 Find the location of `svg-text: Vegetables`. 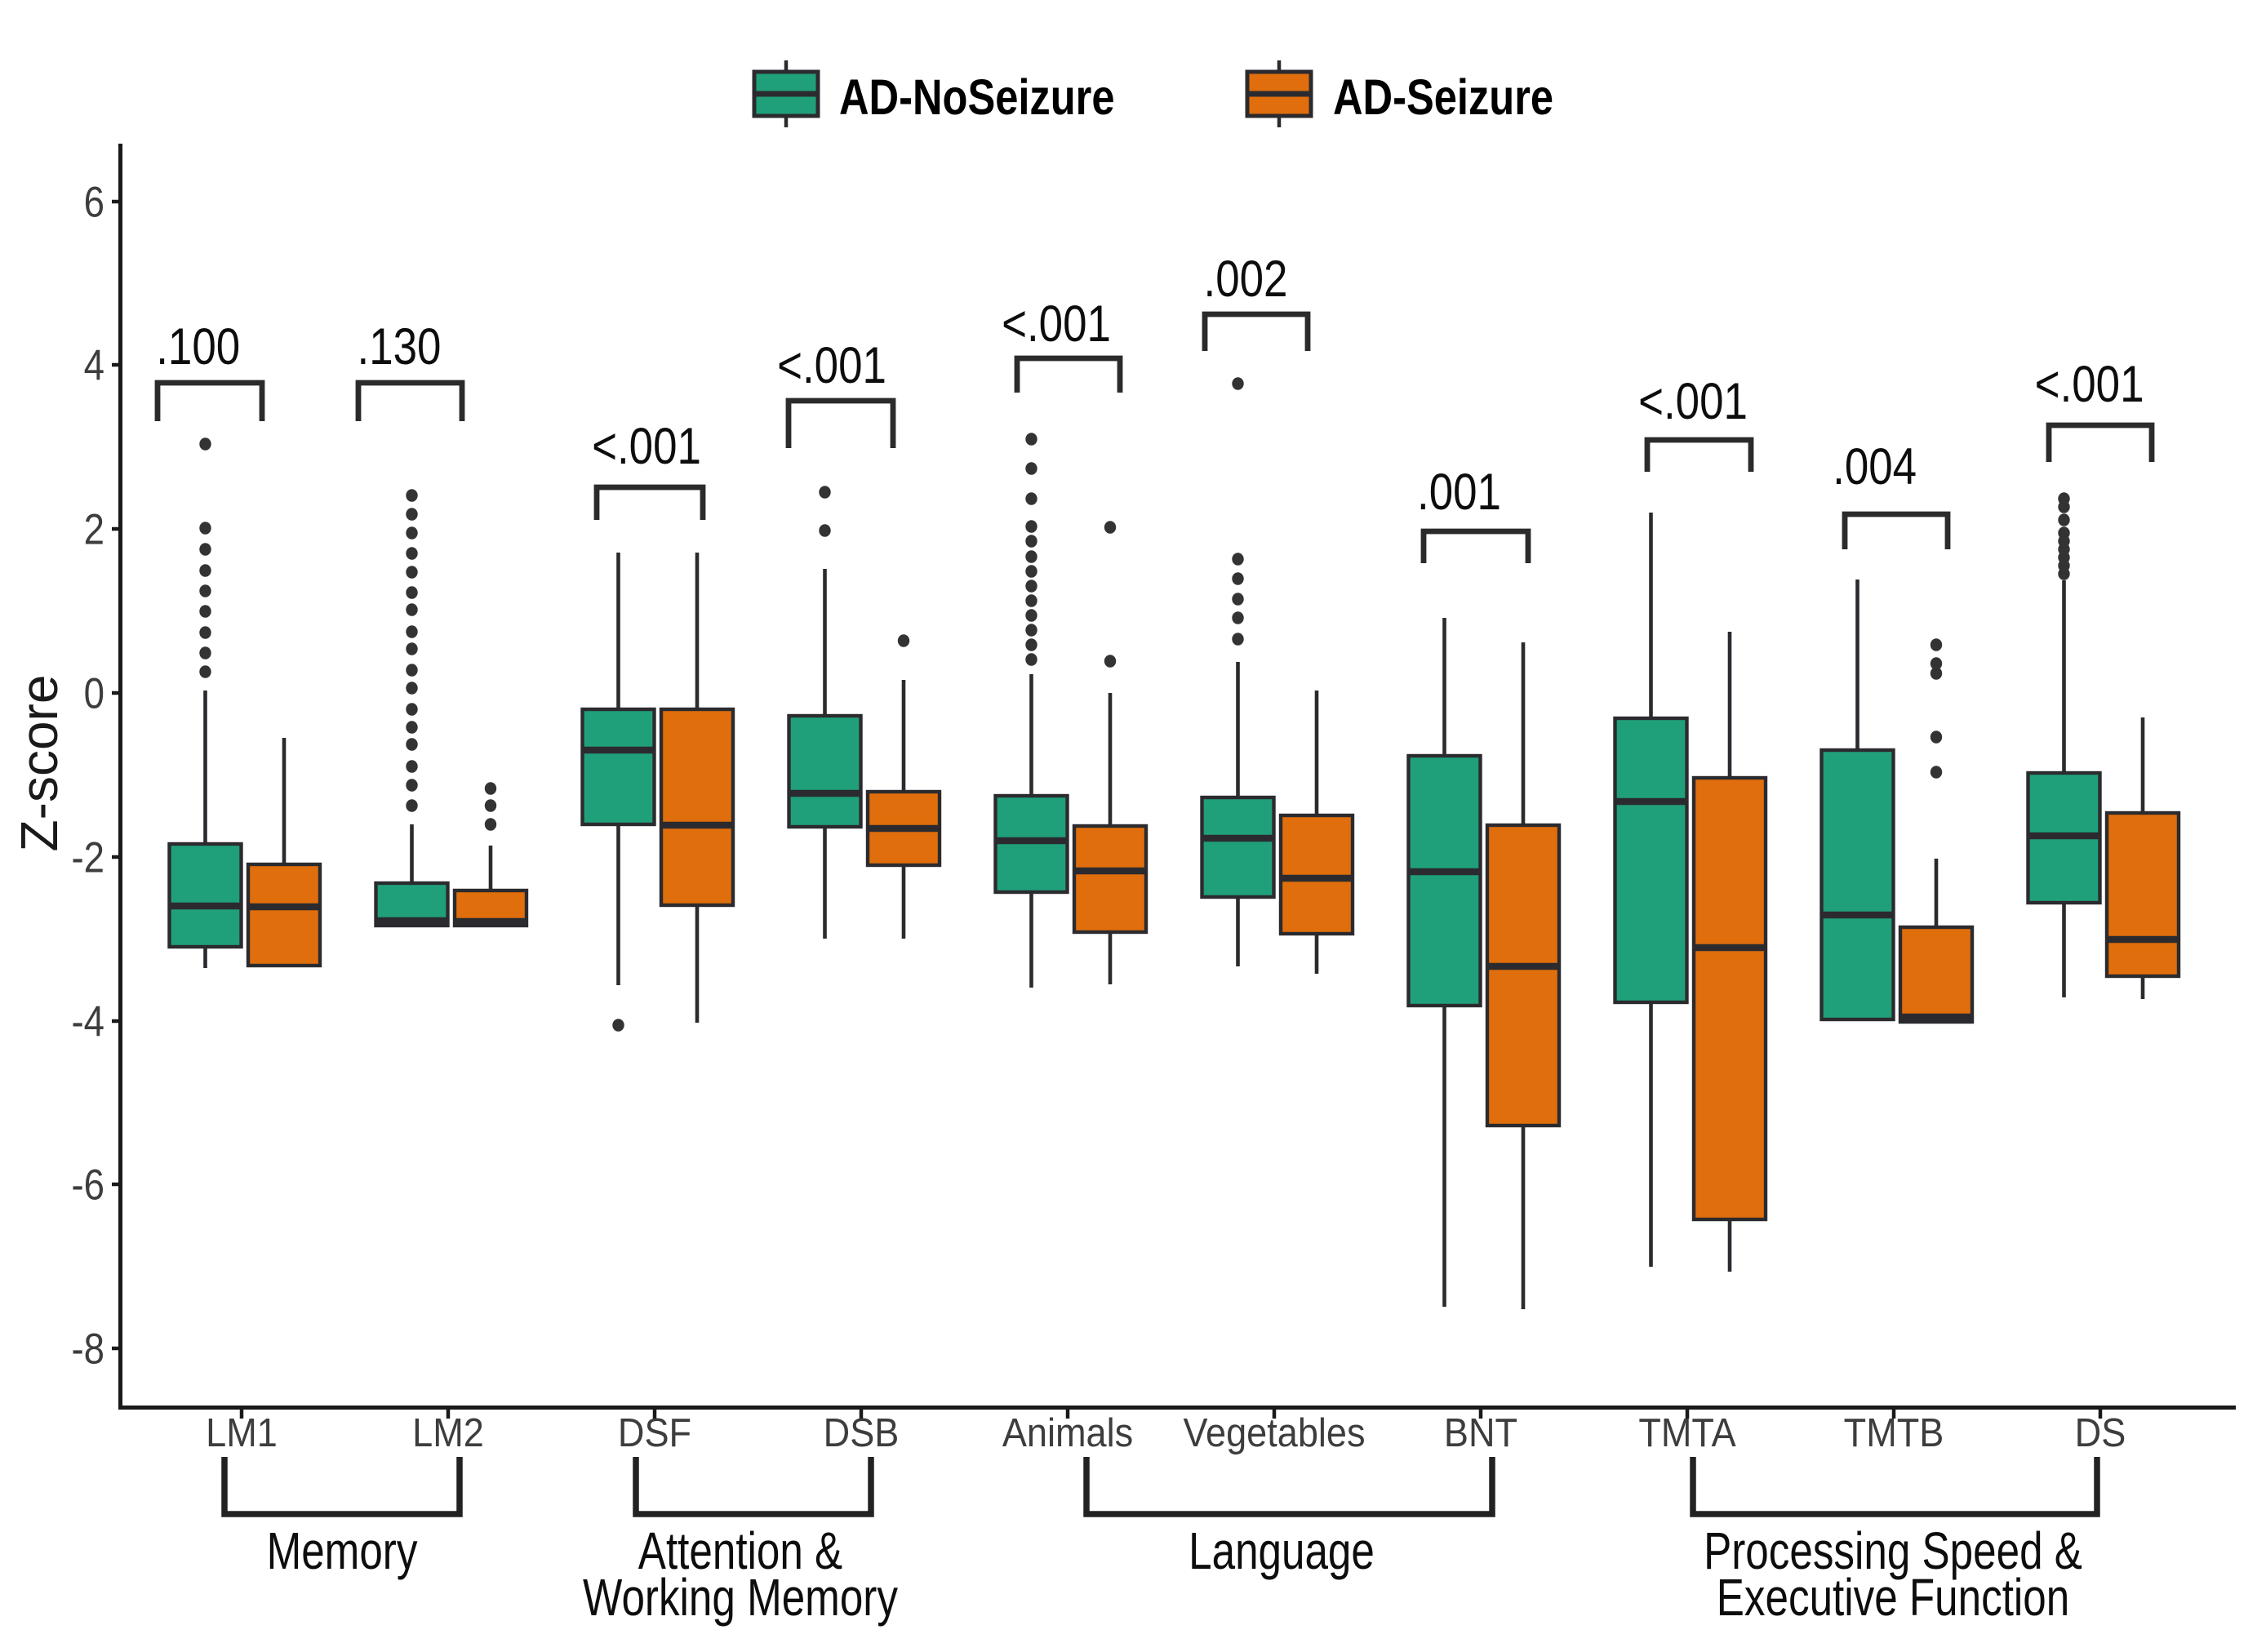

svg-text: Vegetables is located at coordinates (1274, 1432).